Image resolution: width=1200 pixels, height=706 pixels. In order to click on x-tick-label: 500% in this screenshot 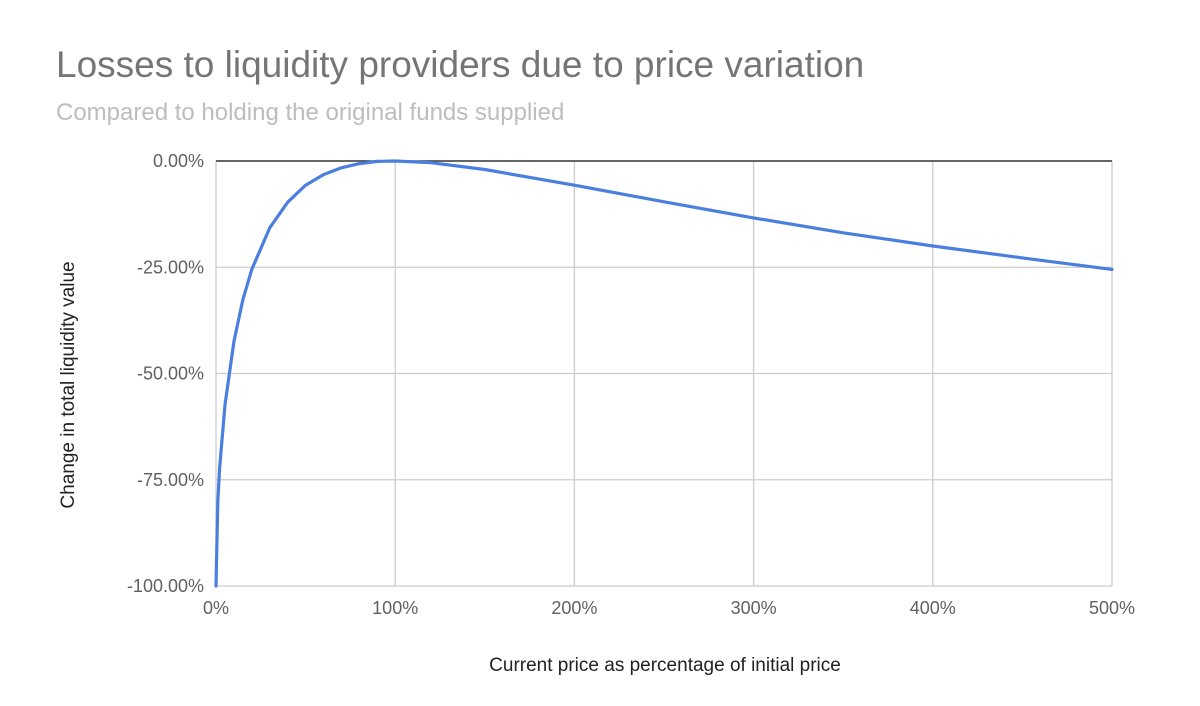, I will do `click(1112, 608)`.